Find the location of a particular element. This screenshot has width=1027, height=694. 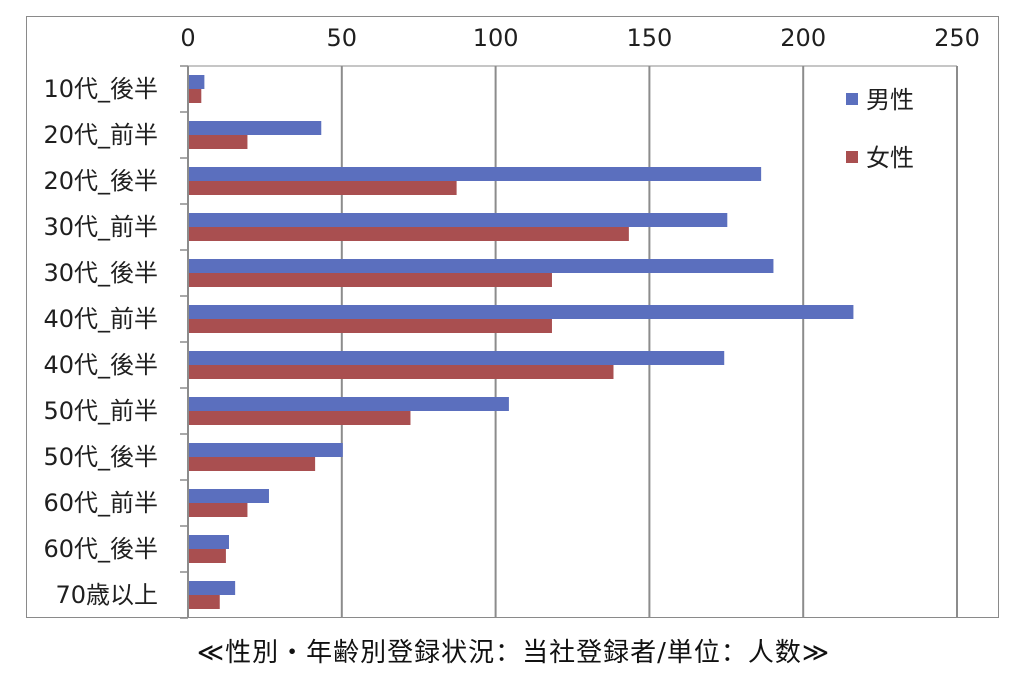

y-category-label: 70歳以上 is located at coordinates (106, 595).